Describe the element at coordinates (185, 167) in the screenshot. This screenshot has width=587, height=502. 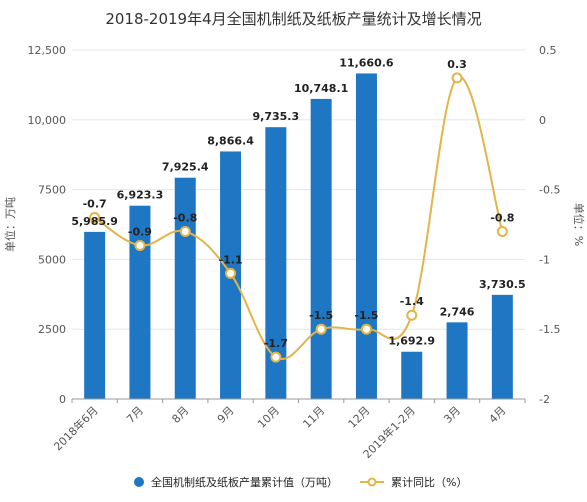
I see `bar-data-label: 7,925.4` at that location.